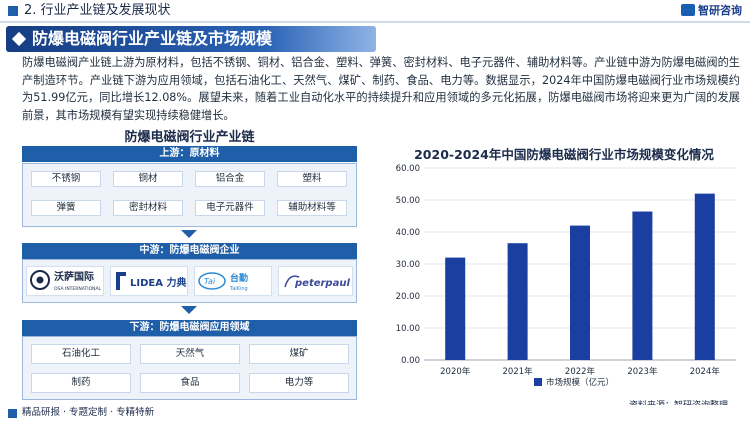 The image size is (750, 421). What do you see at coordinates (408, 201) in the screenshot?
I see `y-tick-label: 50.00` at bounding box center [408, 201].